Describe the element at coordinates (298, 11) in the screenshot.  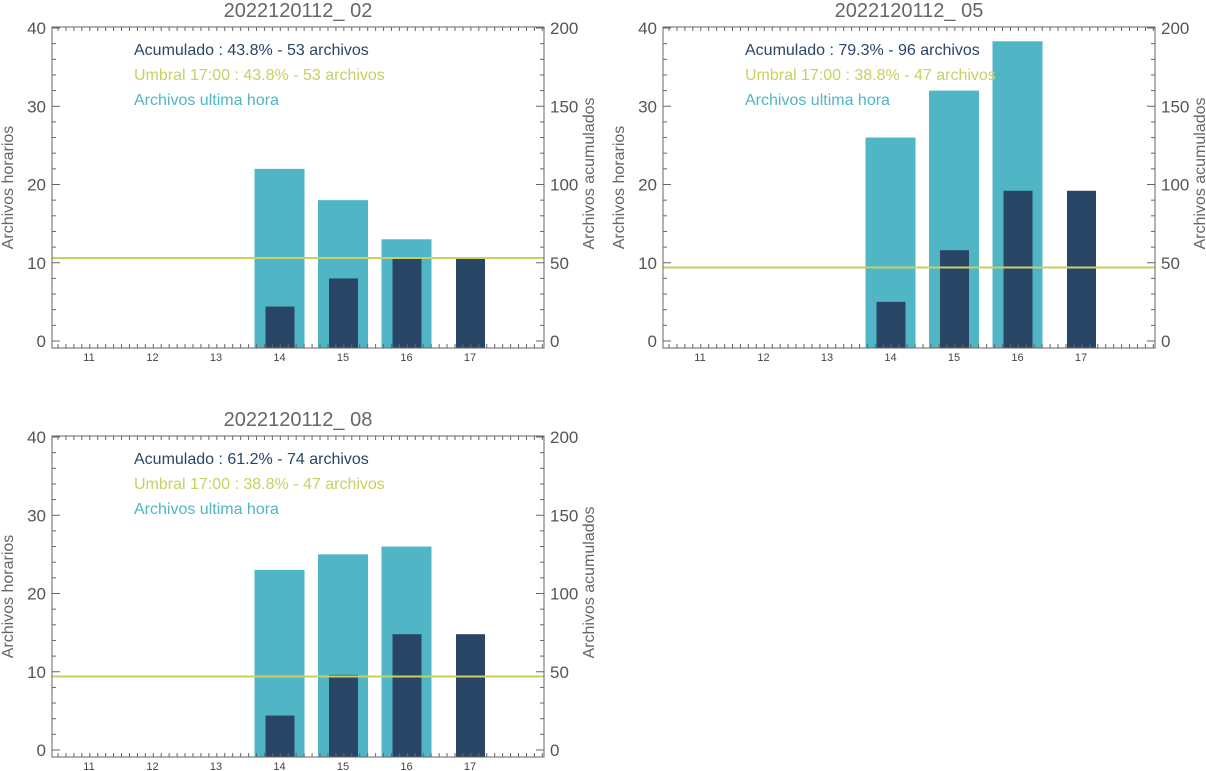
I see `chart-title: 2022120112_ 02` at that location.